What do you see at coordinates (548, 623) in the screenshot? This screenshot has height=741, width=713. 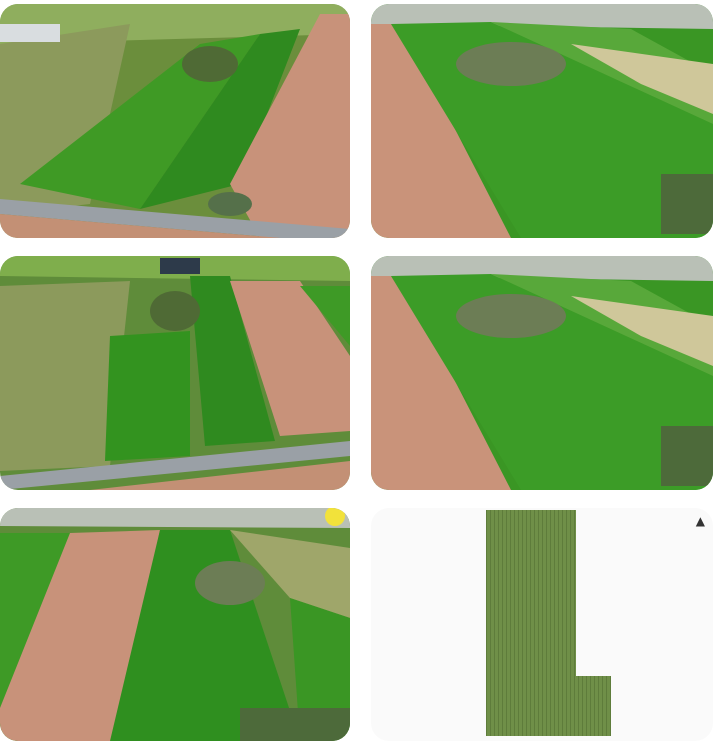 I see `field-shape` at bounding box center [548, 623].